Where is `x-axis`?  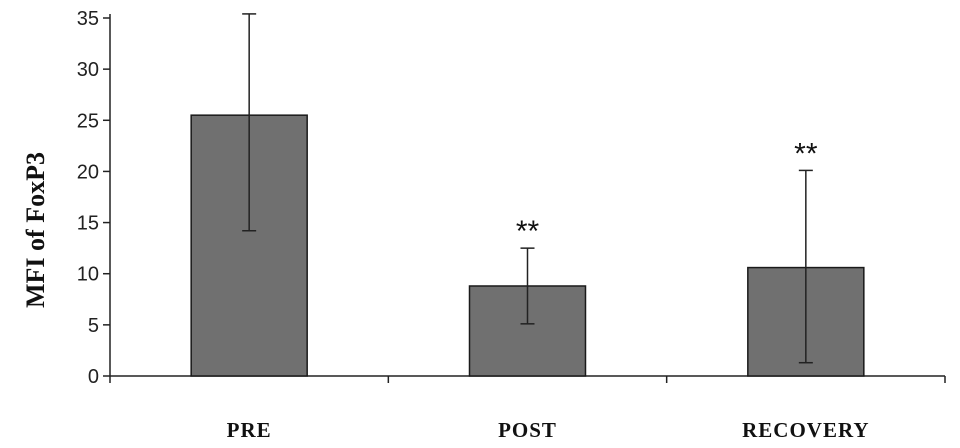 x-axis is located at coordinates (527, 379).